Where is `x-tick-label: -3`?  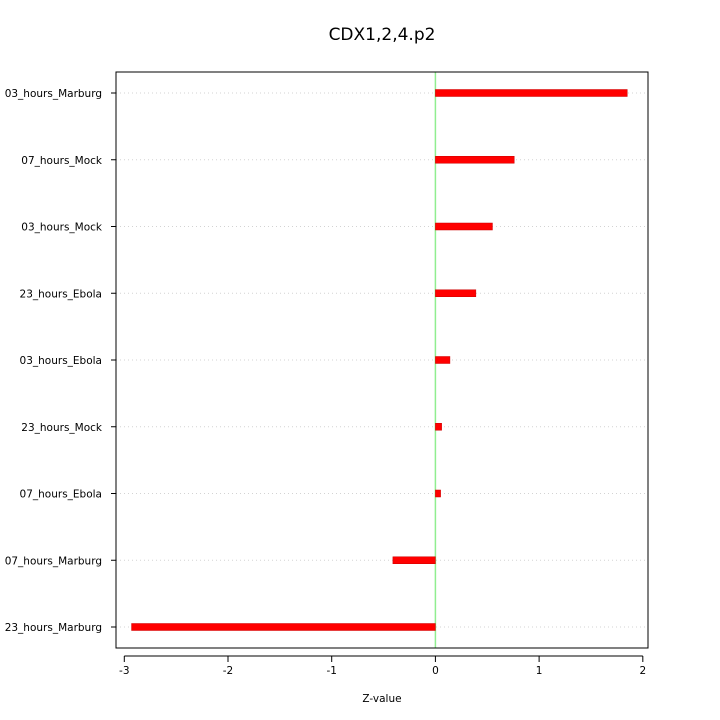 x-tick-label: -3 is located at coordinates (124, 671).